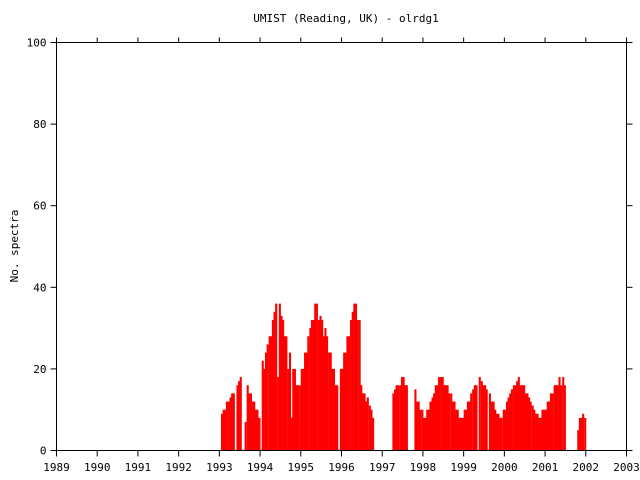 Image resolution: width=640 pixels, height=480 pixels. I want to click on x-tick-label-1: 1990, so click(97, 467).